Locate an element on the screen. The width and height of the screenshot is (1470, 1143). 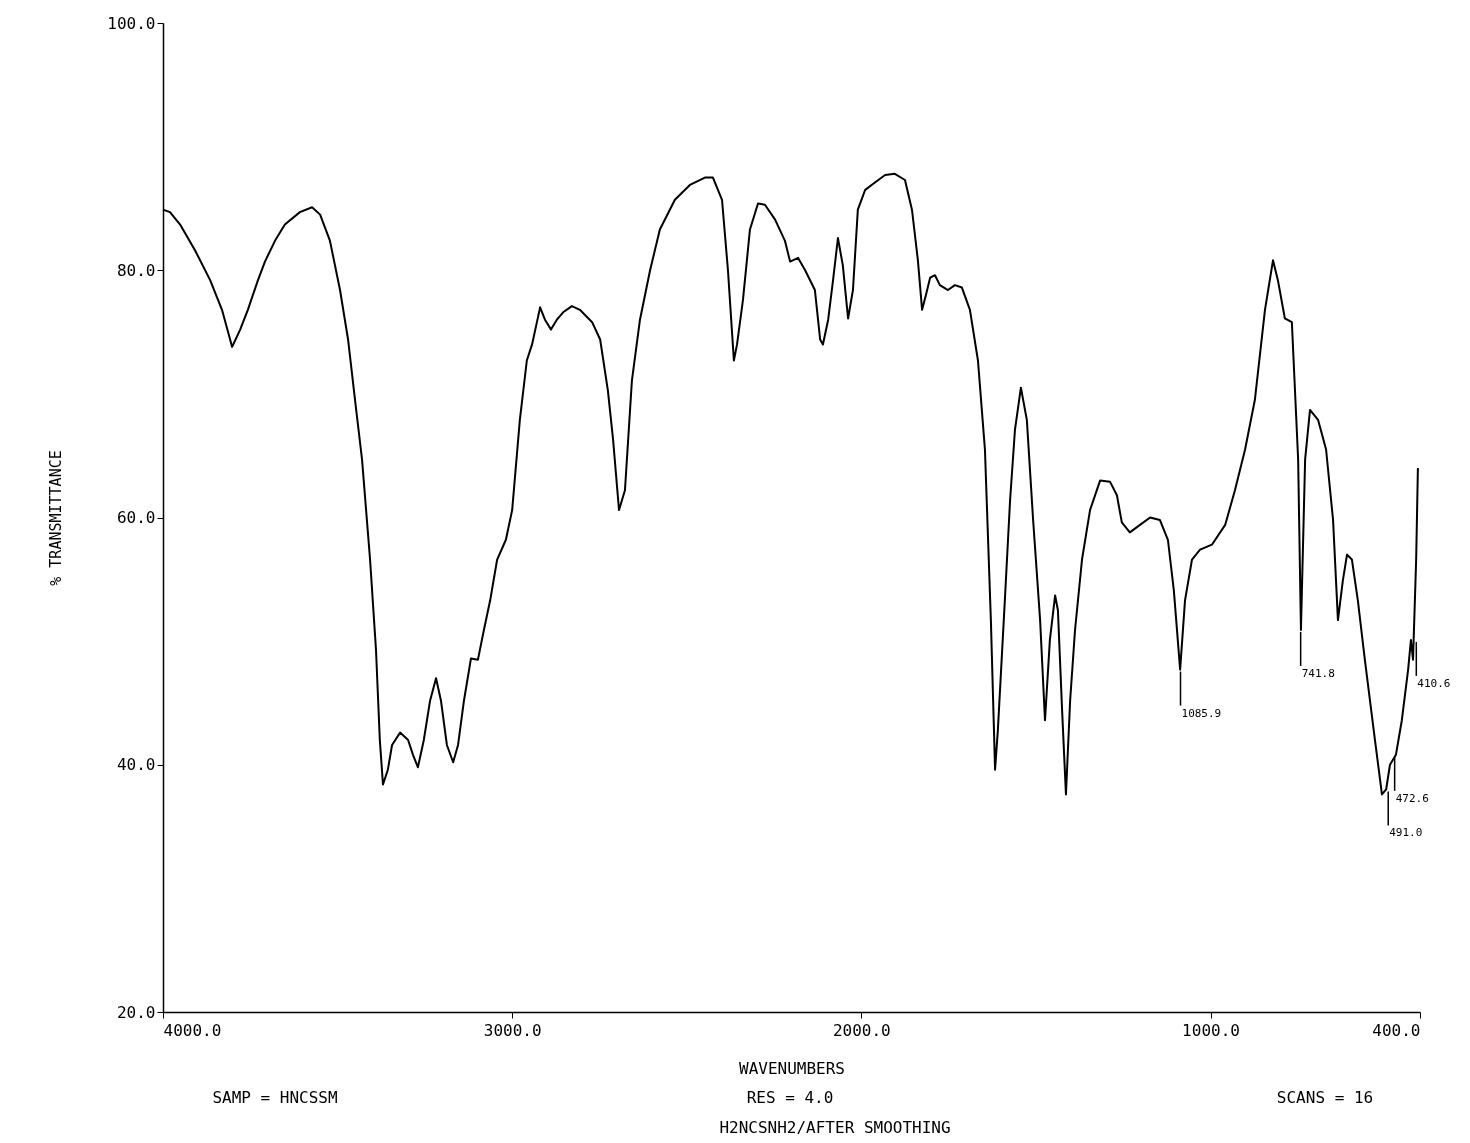
x-axis-title: WAVENUMBERS is located at coordinates (792, 1068).